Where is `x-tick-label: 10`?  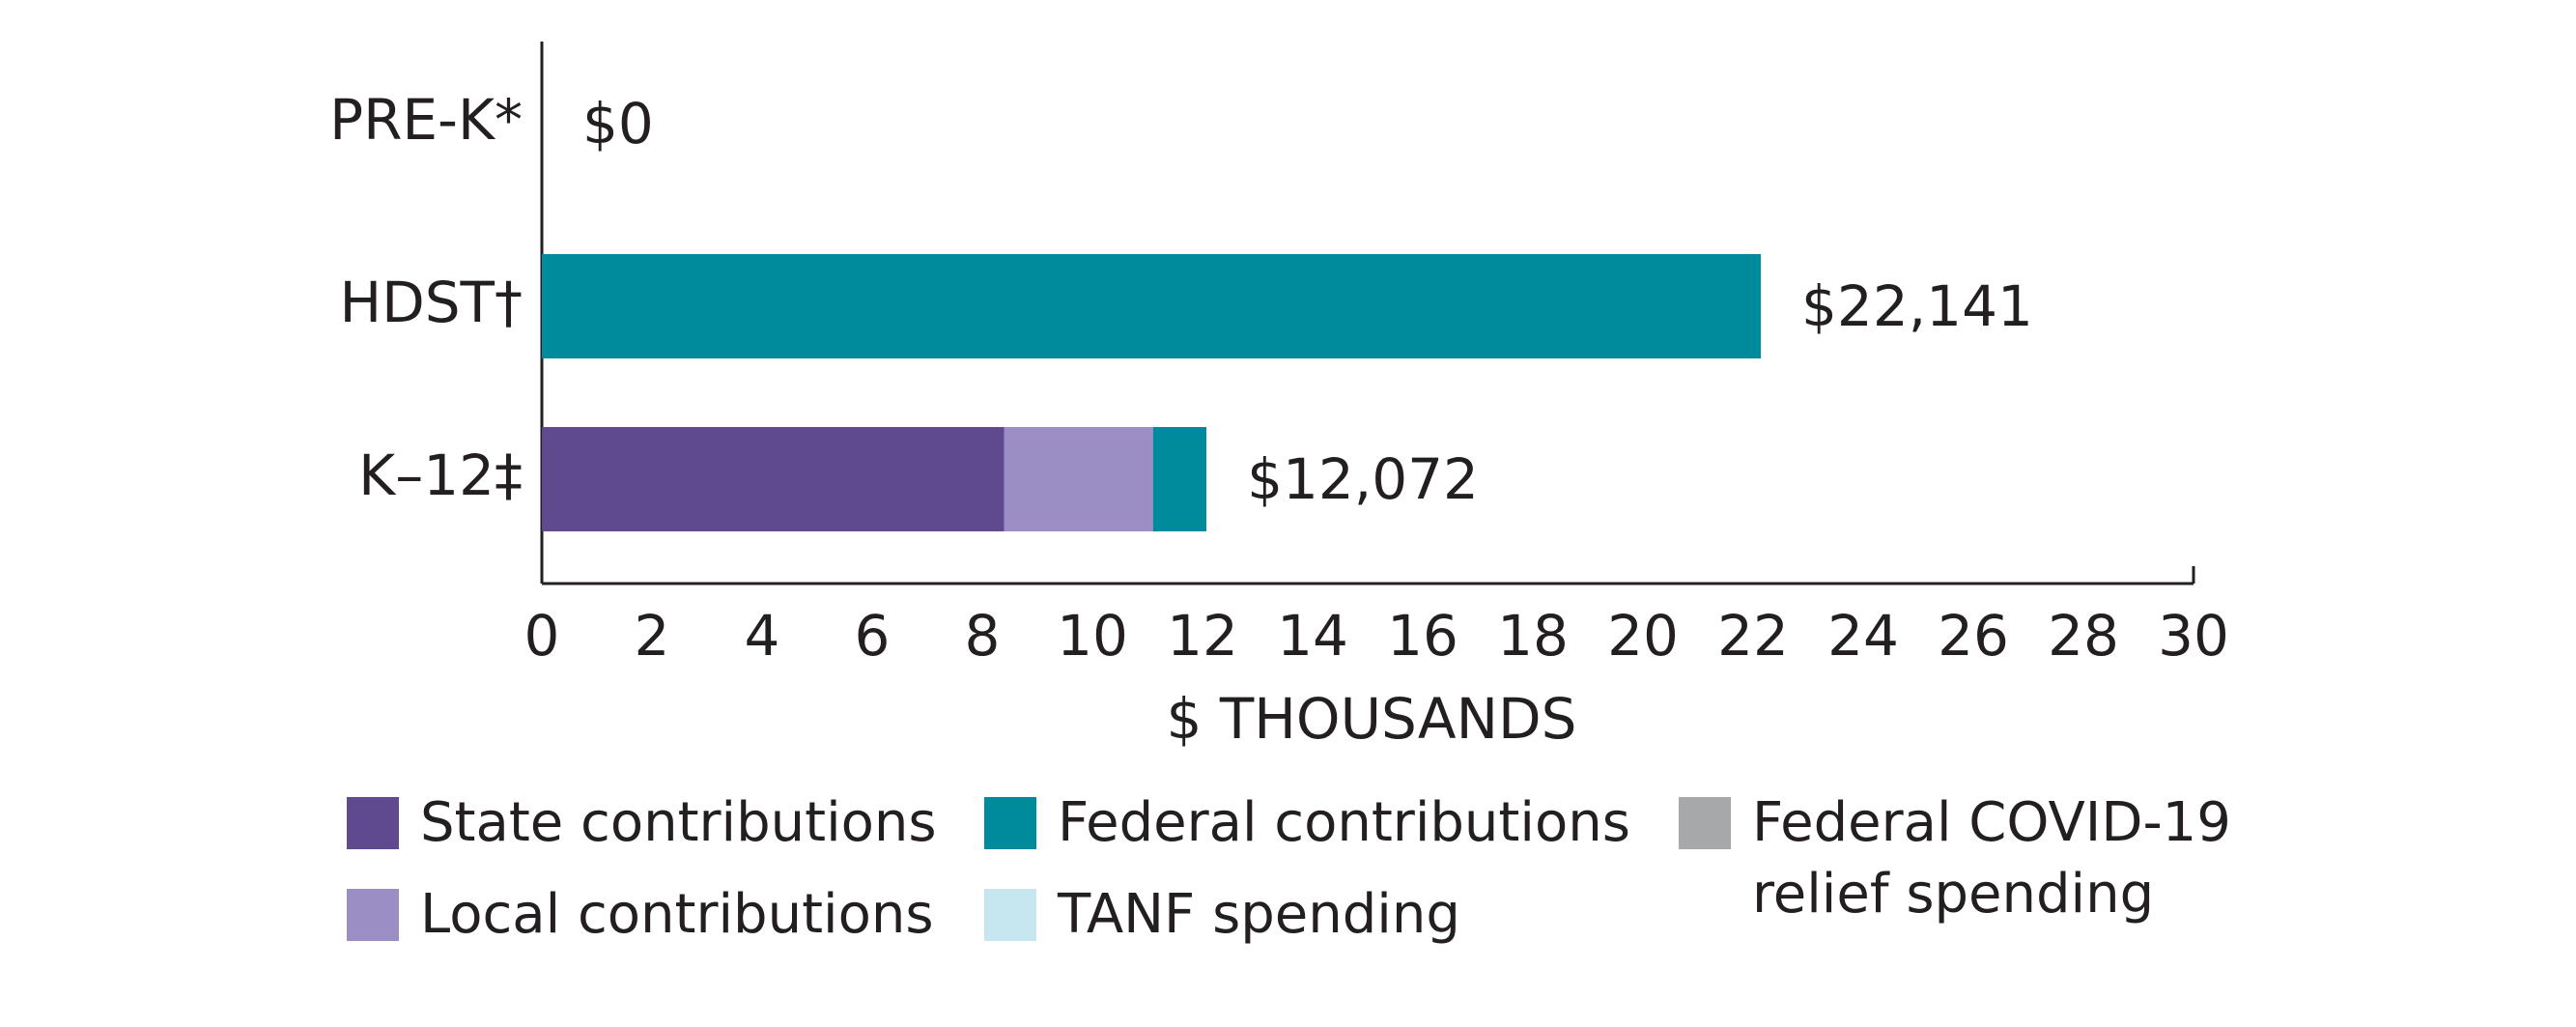
x-tick-label: 10 is located at coordinates (1092, 636).